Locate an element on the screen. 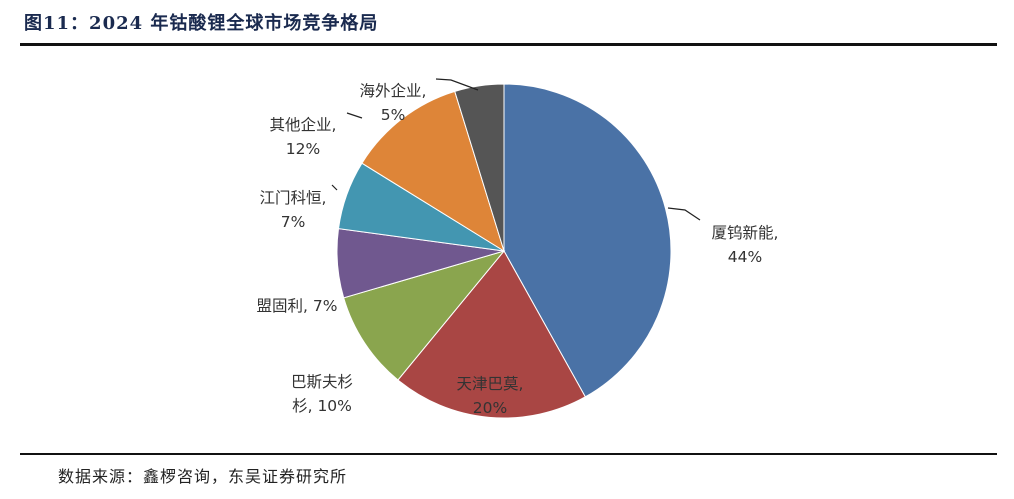  slice-label-2: 巴斯夫杉杉, 10% is located at coordinates (322, 394).